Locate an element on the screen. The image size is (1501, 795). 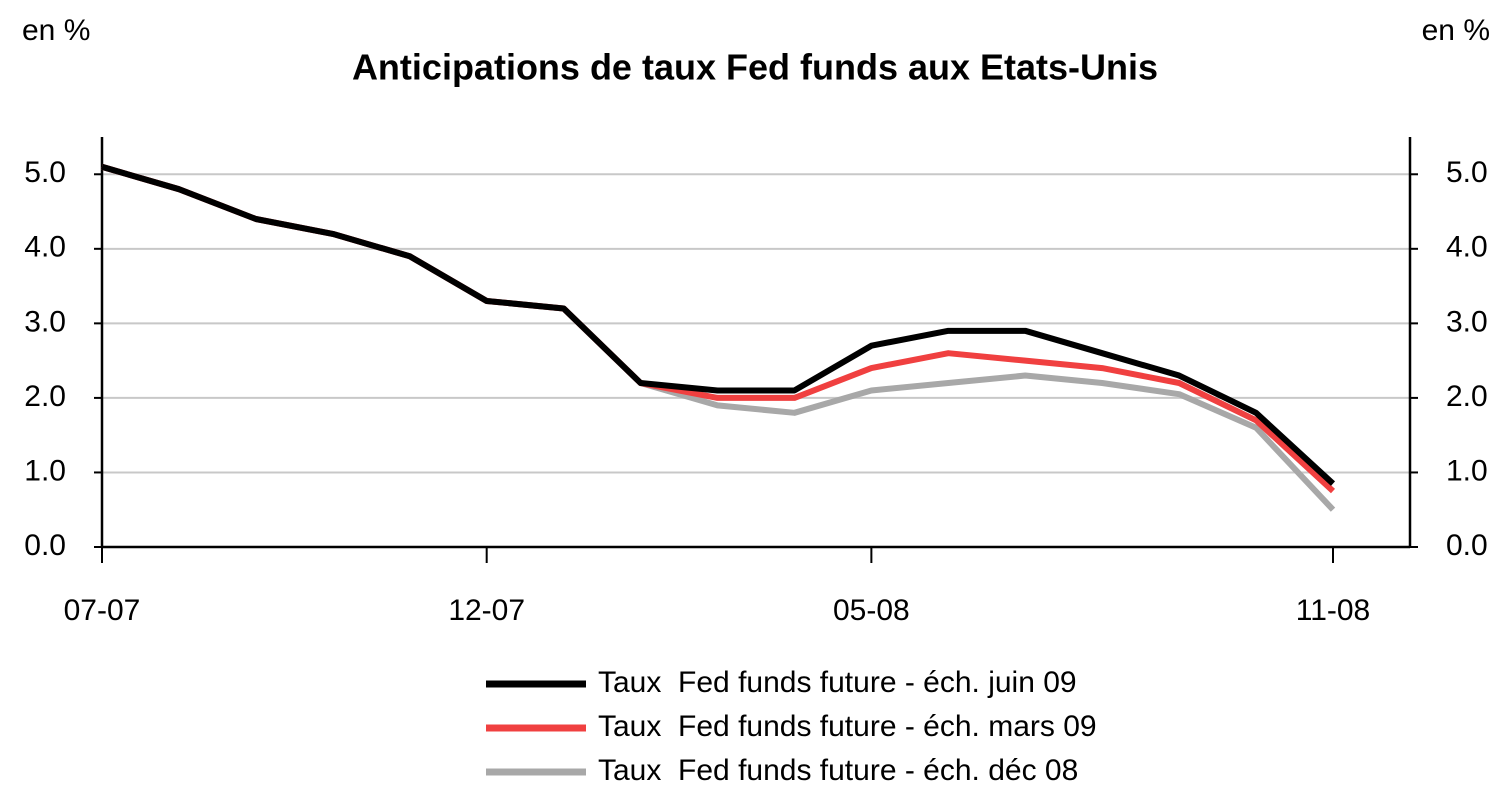
legend-label: Taux Fed funds future - éch. déc 08 is located at coordinates (838, 770).